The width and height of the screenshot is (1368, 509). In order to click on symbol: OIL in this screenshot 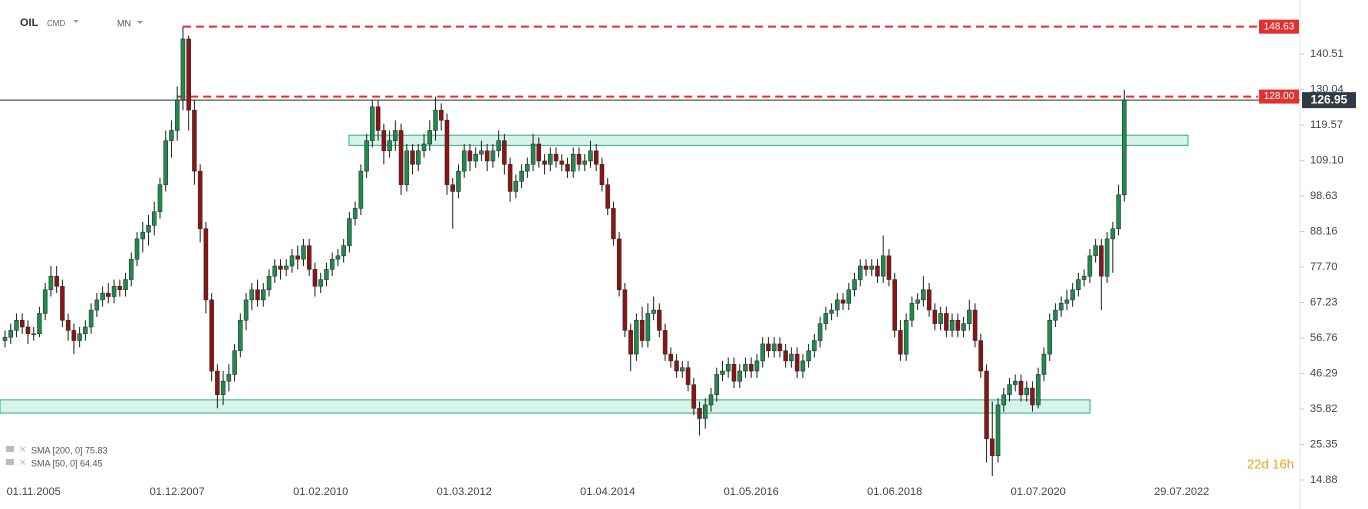, I will do `click(29, 23)`.